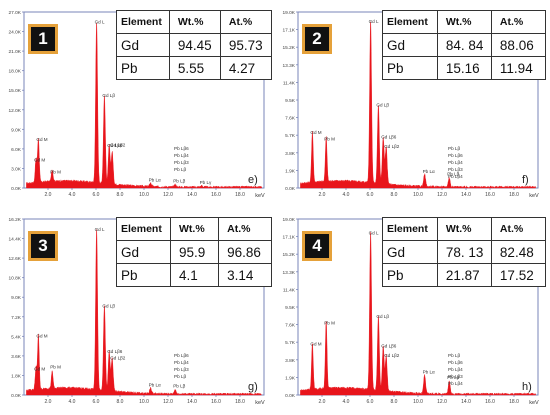  What do you see at coordinates (16, 337) in the screenshot?
I see `y-tick-label: 5.4K` at bounding box center [16, 337].